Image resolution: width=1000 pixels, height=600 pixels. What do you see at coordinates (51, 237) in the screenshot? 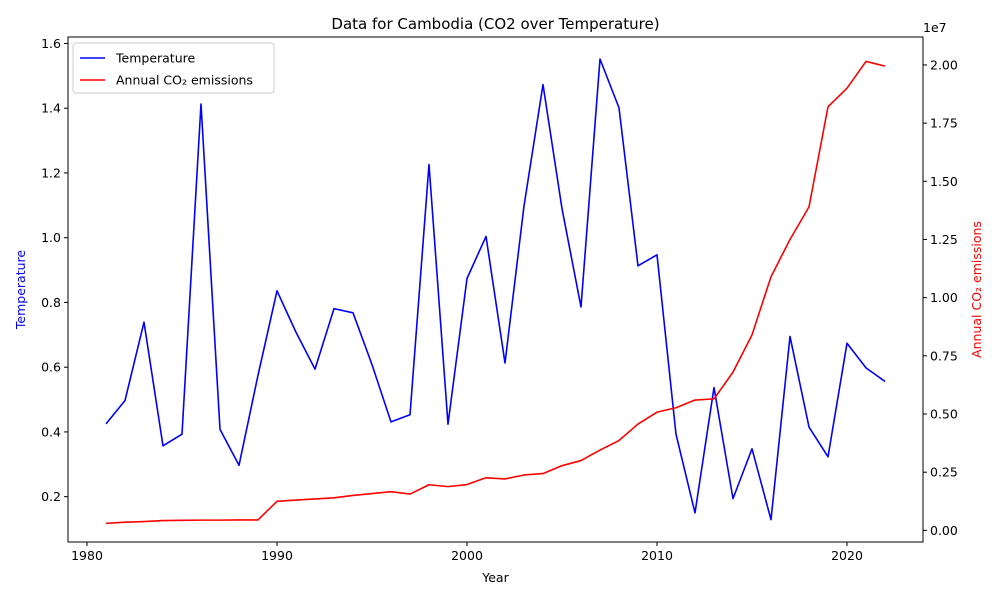
I see `y-left-tick-label: 1.0` at bounding box center [51, 237].